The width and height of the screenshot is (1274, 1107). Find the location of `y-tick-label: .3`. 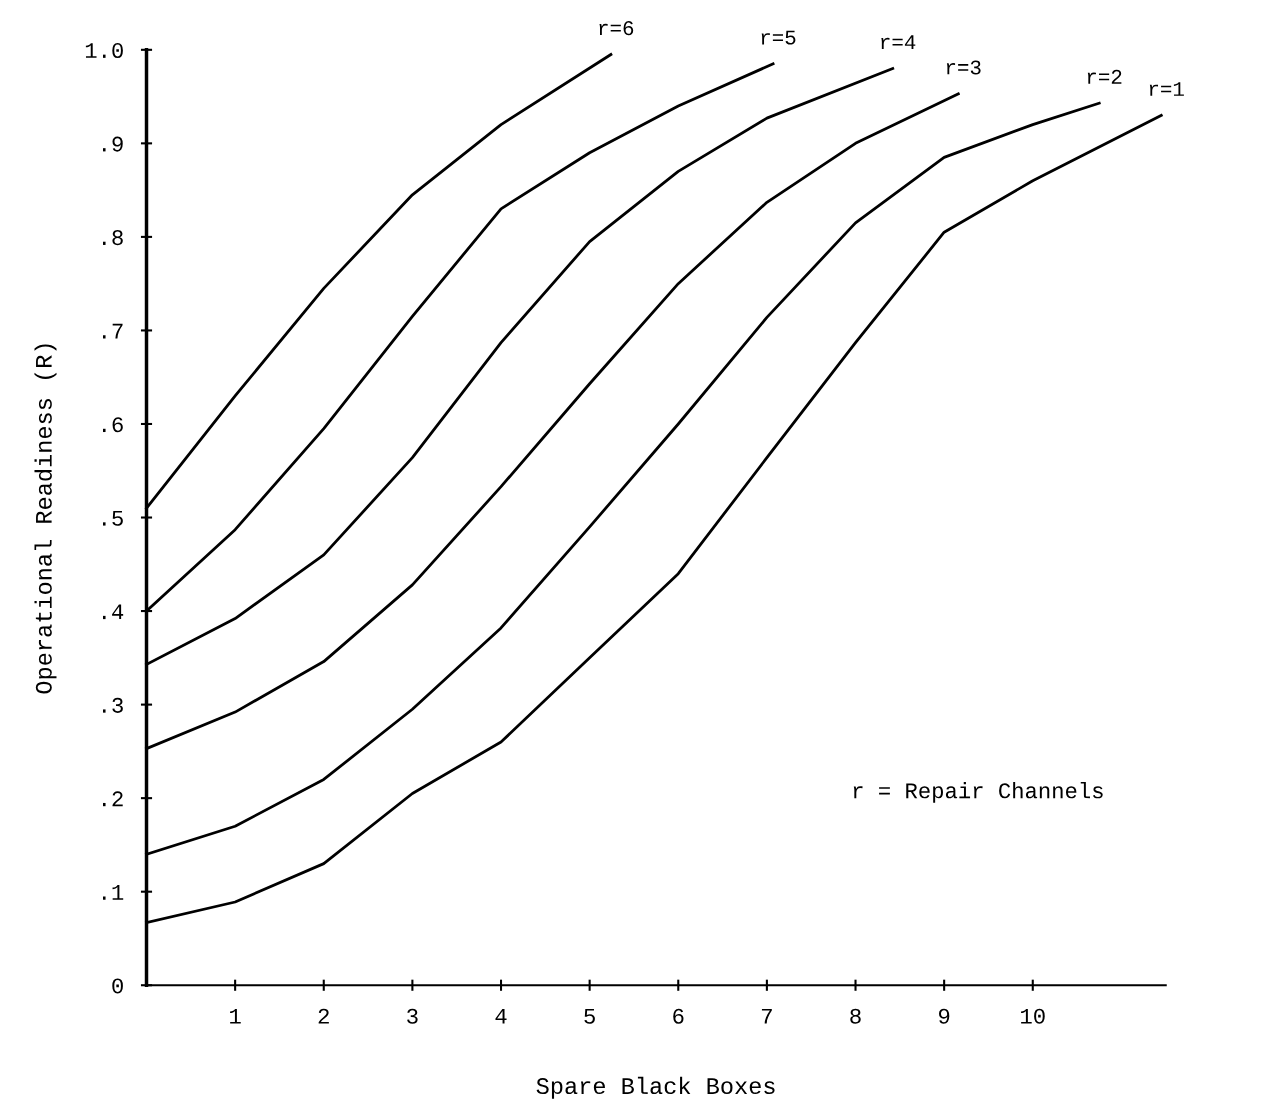

y-tick-label: .3 is located at coordinates (113, 705).